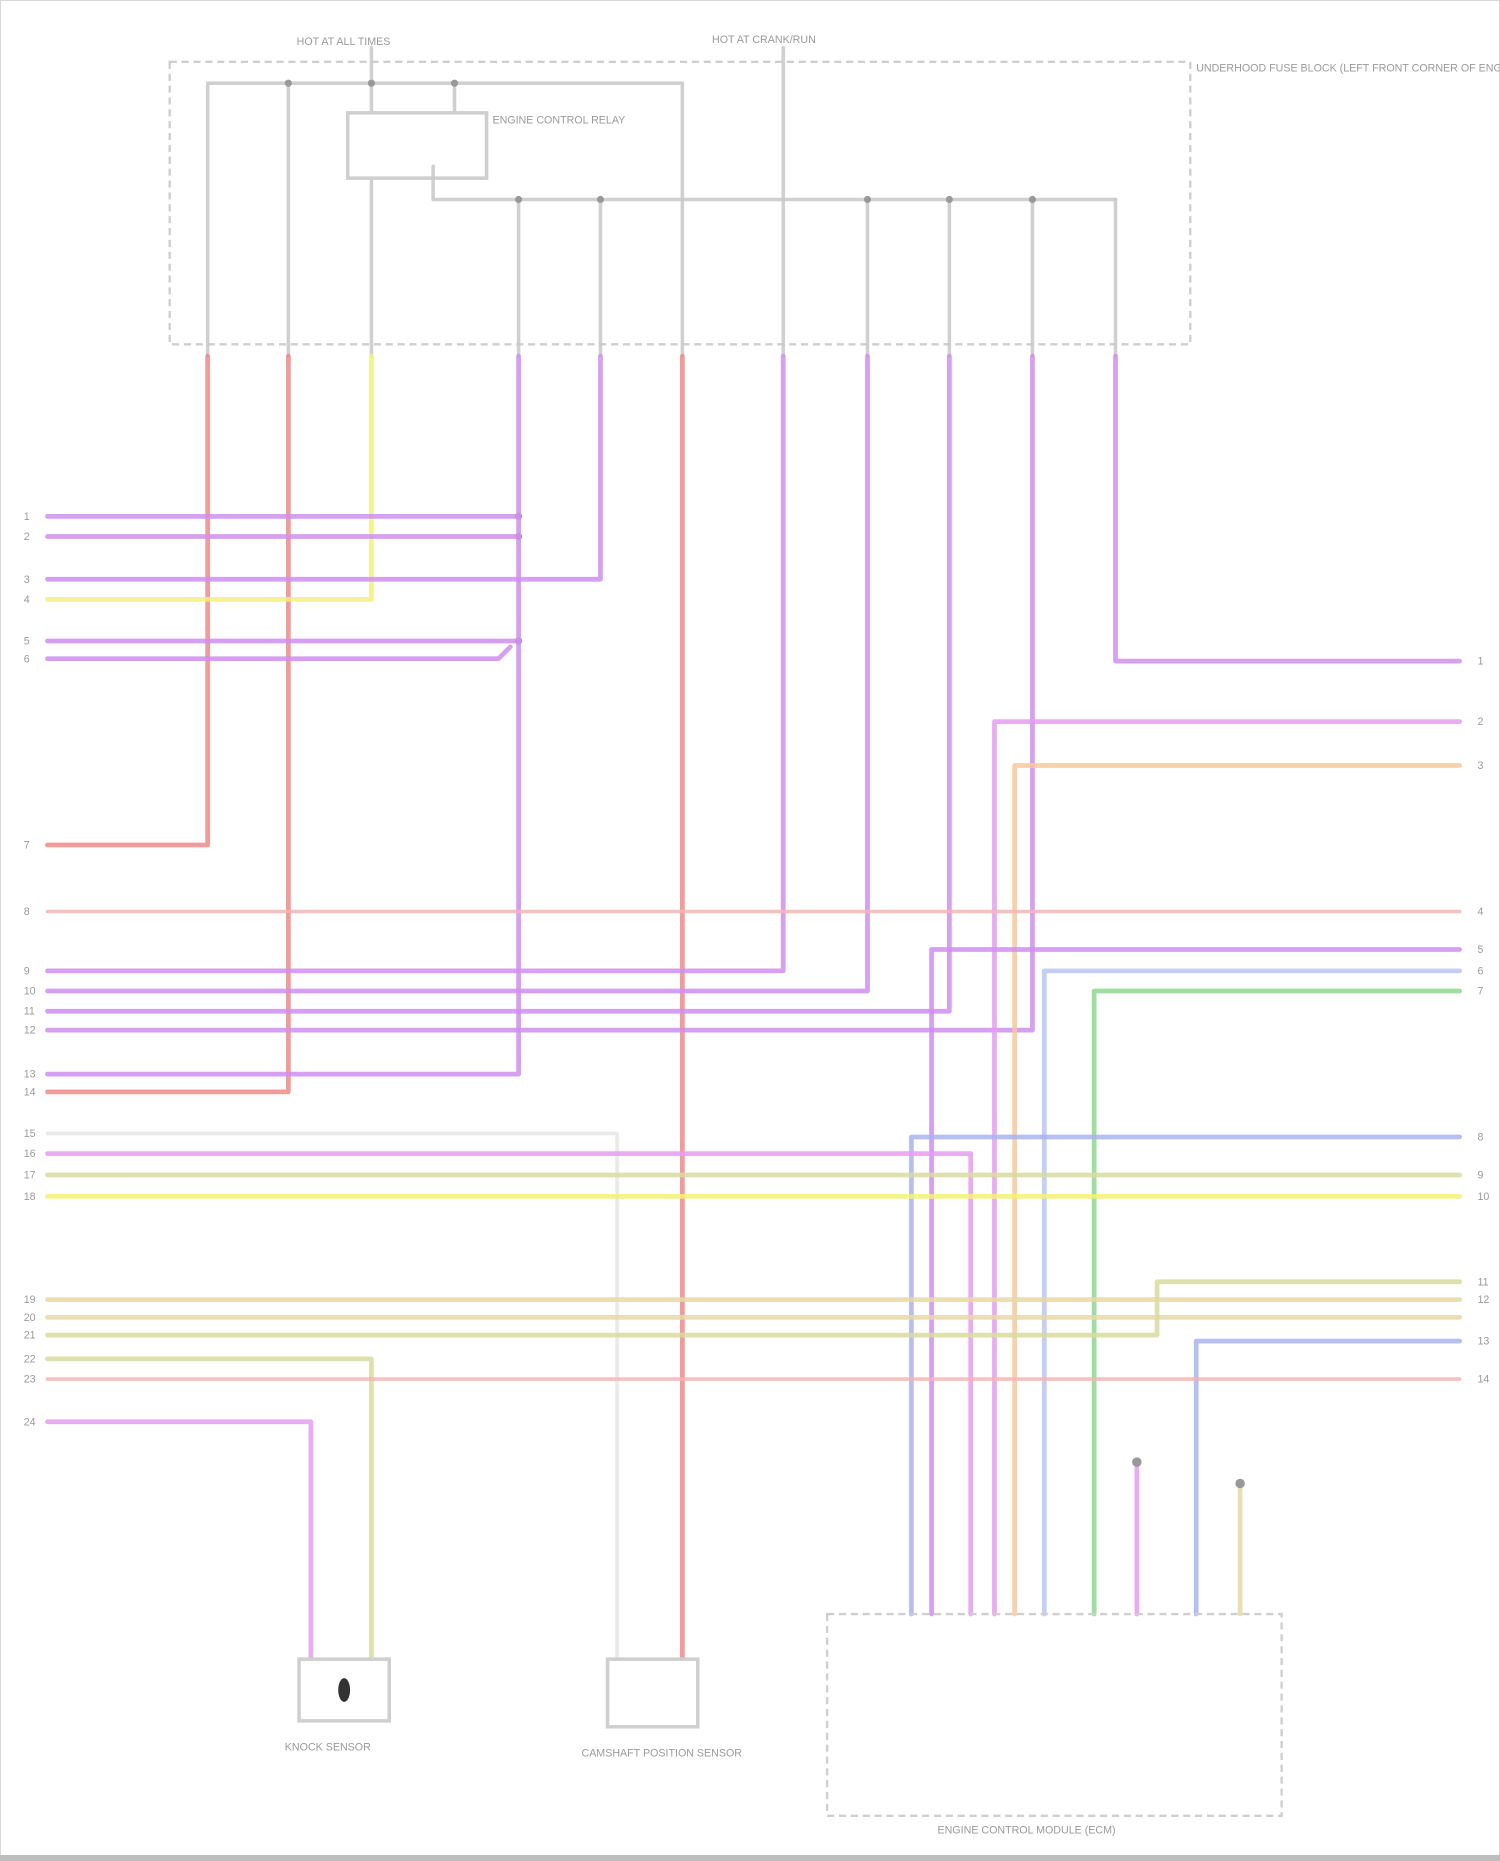 The width and height of the screenshot is (1500, 1861). What do you see at coordinates (30, 1300) in the screenshot?
I see `svg-text: 19` at bounding box center [30, 1300].